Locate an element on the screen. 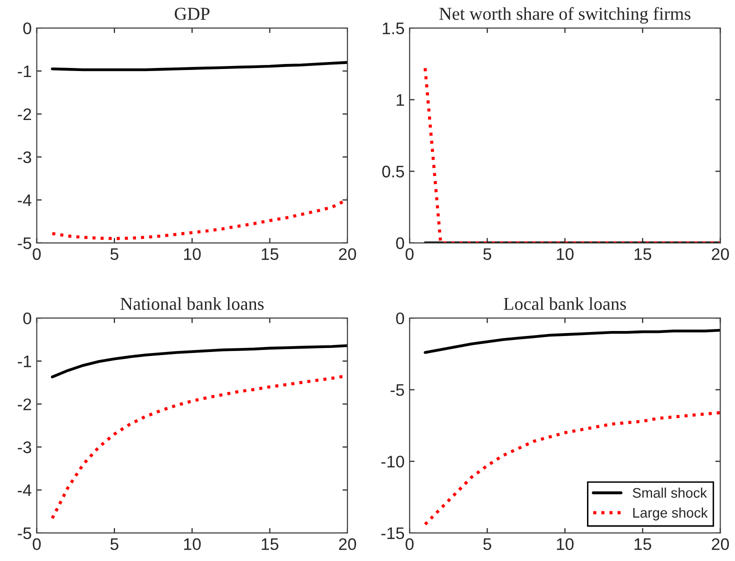  legend-label: Small shock is located at coordinates (670, 493).